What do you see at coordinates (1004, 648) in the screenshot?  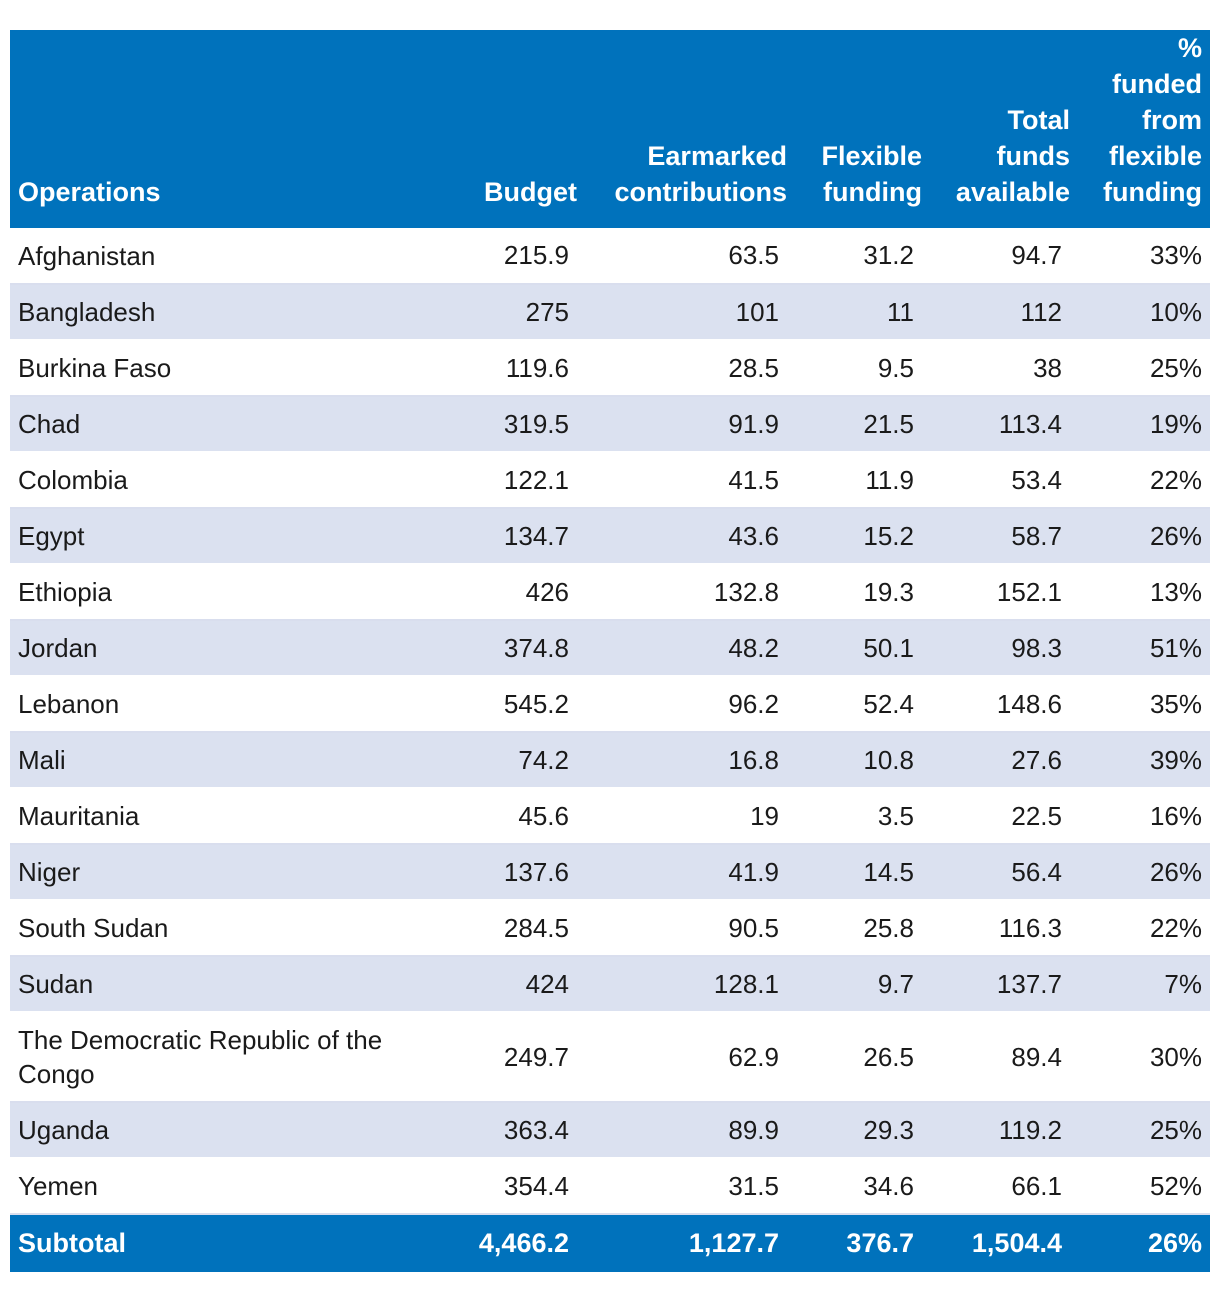 I see `cell-total: 98.3` at bounding box center [1004, 648].